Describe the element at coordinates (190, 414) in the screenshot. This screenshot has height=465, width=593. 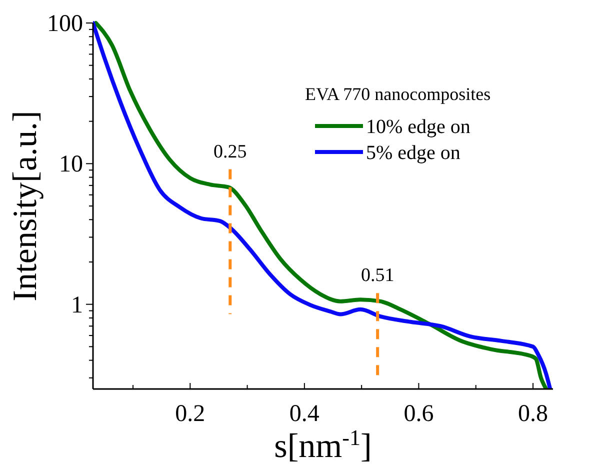
I see `x-tick-label: 0.2` at that location.